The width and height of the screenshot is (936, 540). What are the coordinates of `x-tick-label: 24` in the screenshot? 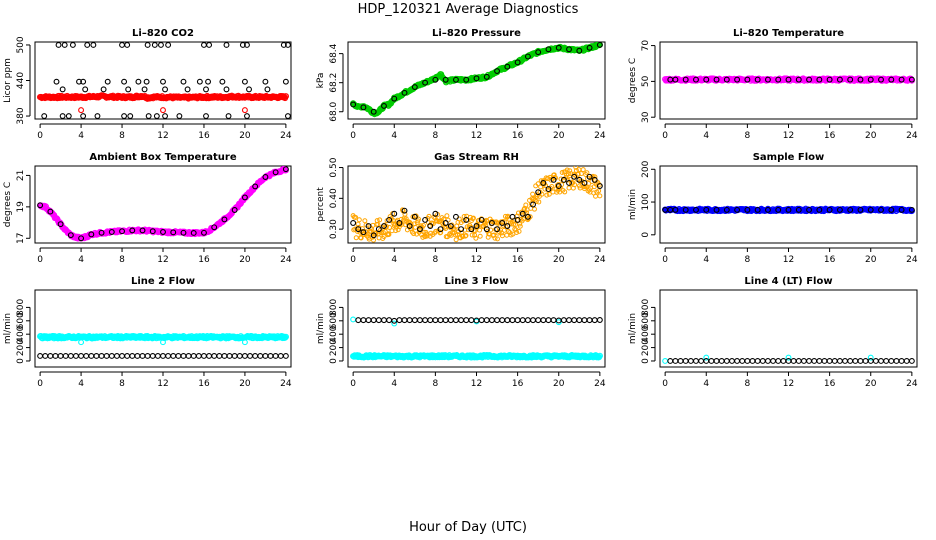 It's located at (600, 384).